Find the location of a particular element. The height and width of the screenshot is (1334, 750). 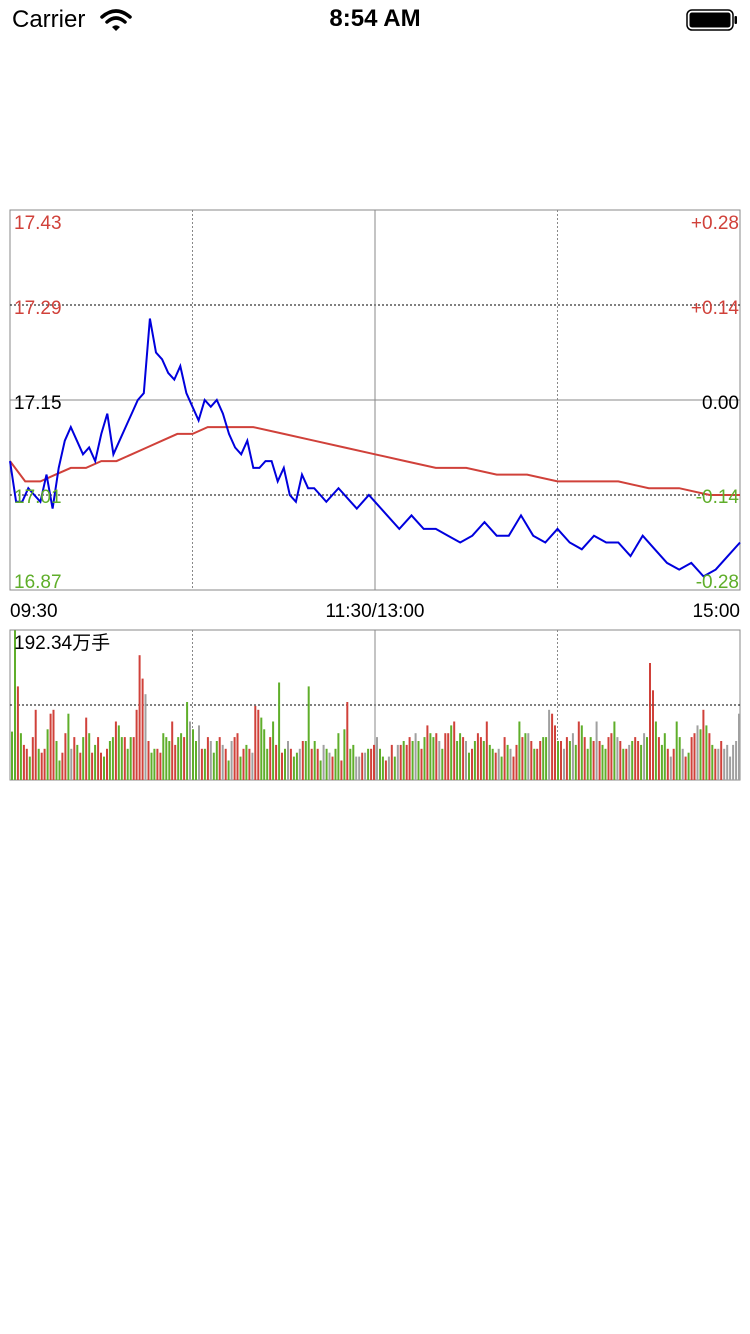

y-right-label: +0.28 is located at coordinates (715, 223).